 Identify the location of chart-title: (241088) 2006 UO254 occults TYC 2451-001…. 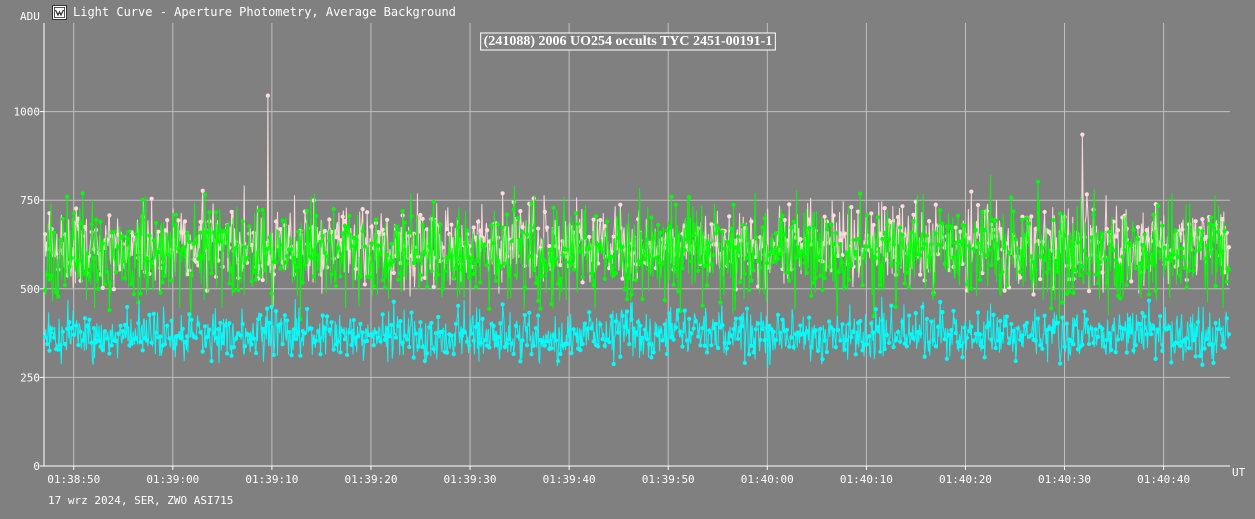
(628, 41).